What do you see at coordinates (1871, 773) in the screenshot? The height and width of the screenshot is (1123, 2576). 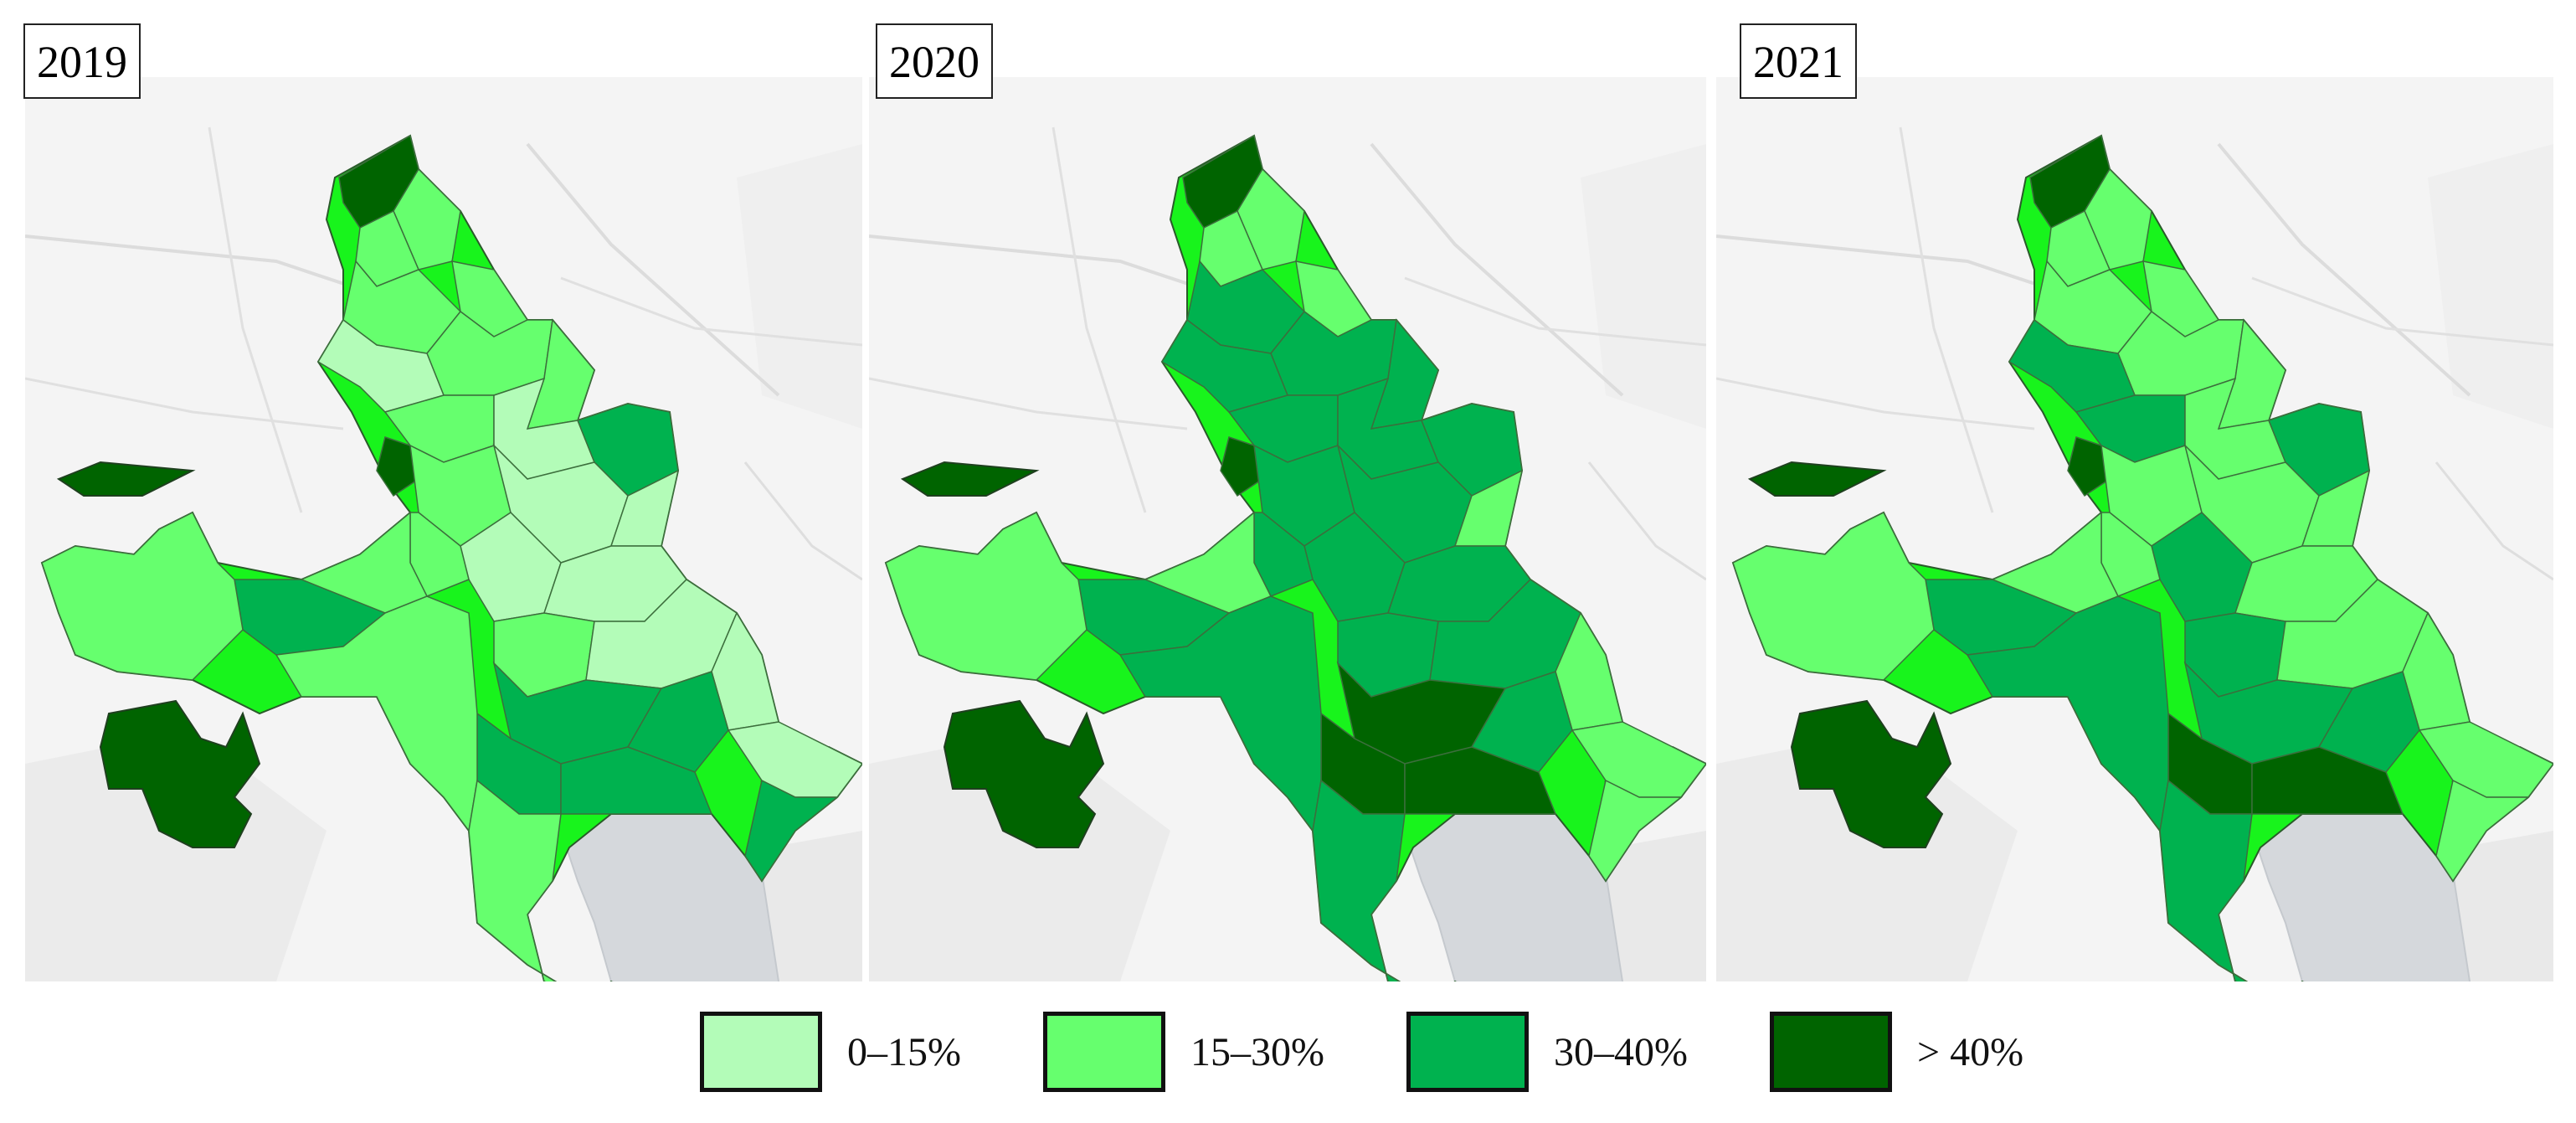 I see `west-enclave-2021` at bounding box center [1871, 773].